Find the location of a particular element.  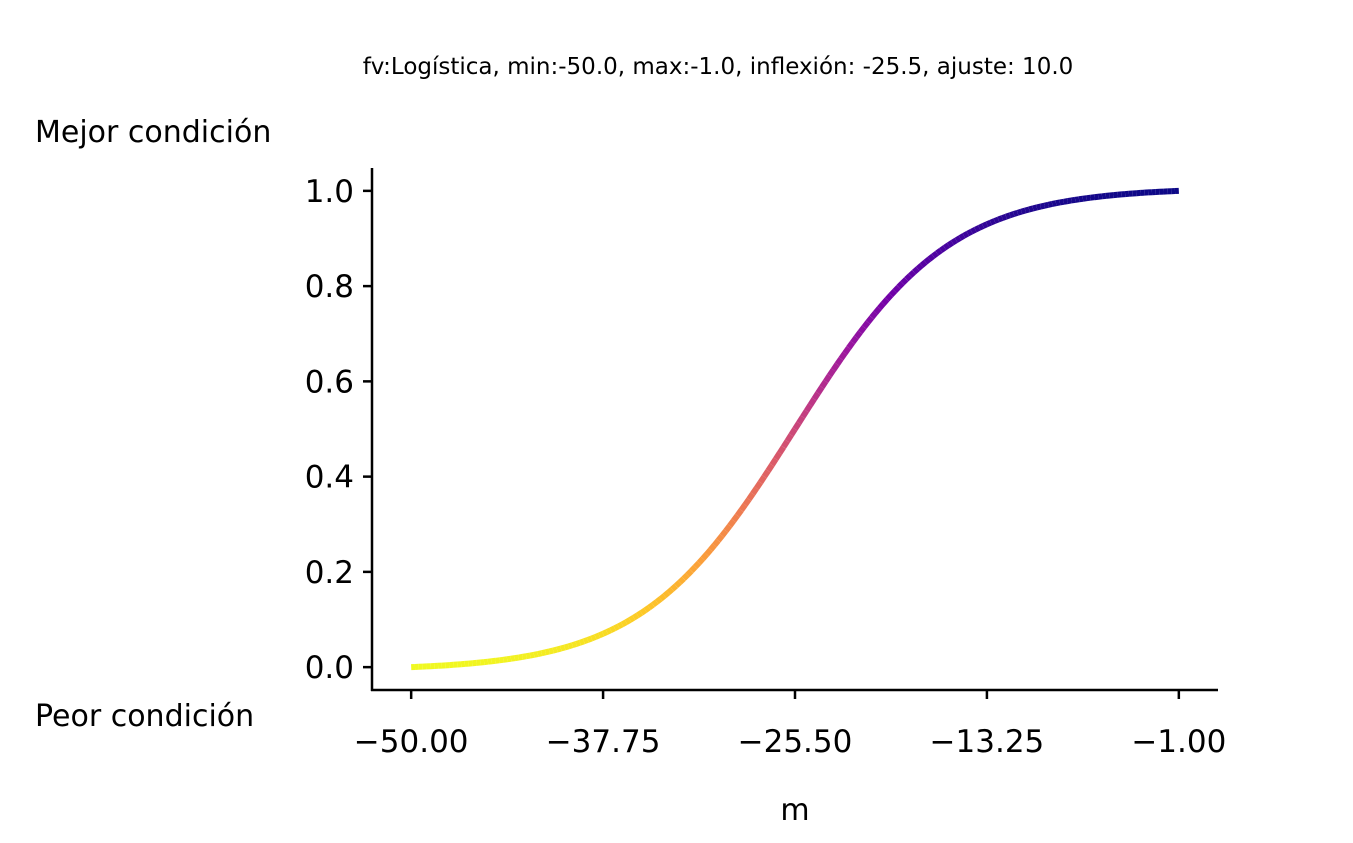

x-tick-label: −50.00 is located at coordinates (411, 742).